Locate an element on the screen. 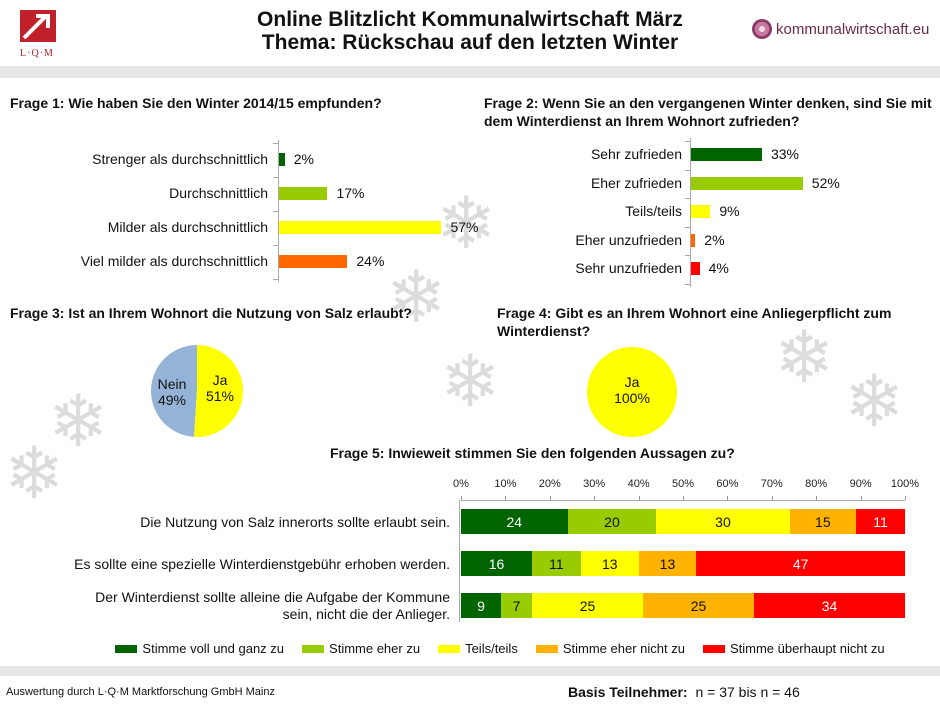  stacked-segment: 15 is located at coordinates (823, 521).